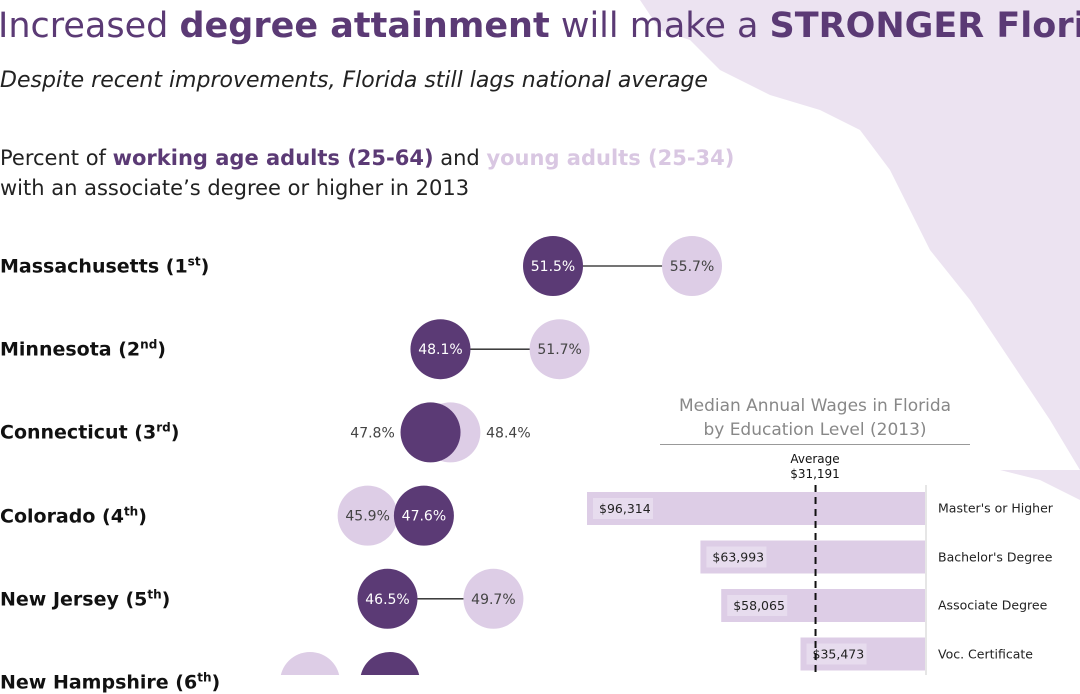 The image size is (1080, 694). I want to click on education-level-label: Bachelor's Degree, so click(995, 556).